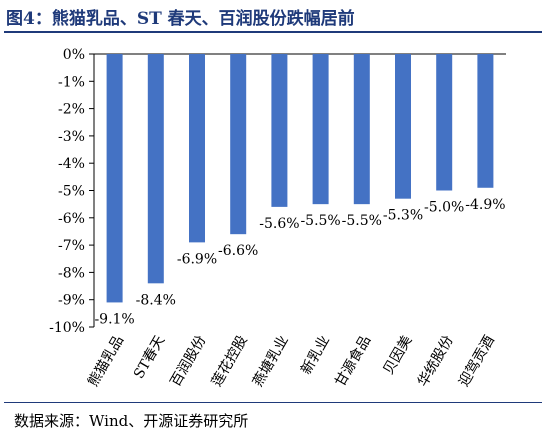 This screenshot has height=439, width=546. I want to click on x-tick-label: 甘源食品, so click(353, 361).